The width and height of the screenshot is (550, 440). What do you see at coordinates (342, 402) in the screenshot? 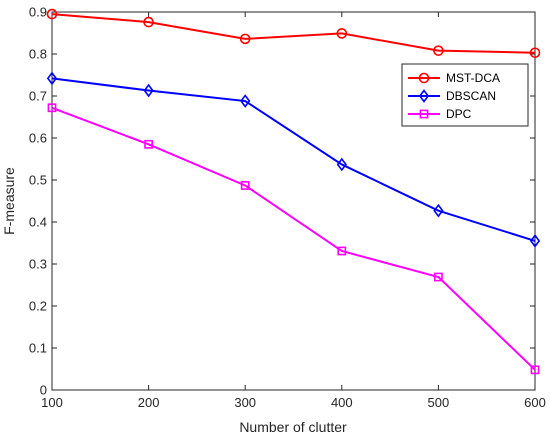
I see `x-tick-label: 400` at bounding box center [342, 402].